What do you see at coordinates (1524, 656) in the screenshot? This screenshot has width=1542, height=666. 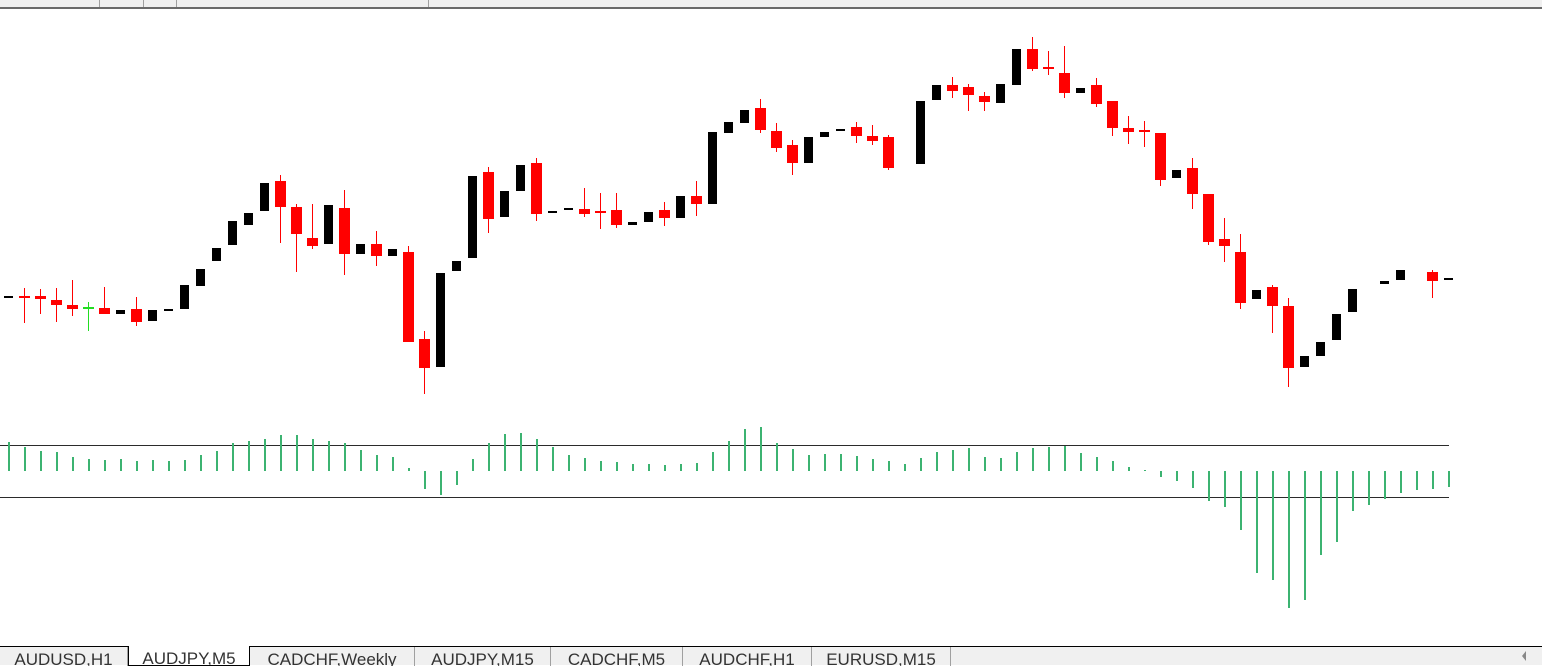 I see `scroll-left-arrow-icon` at bounding box center [1524, 656].